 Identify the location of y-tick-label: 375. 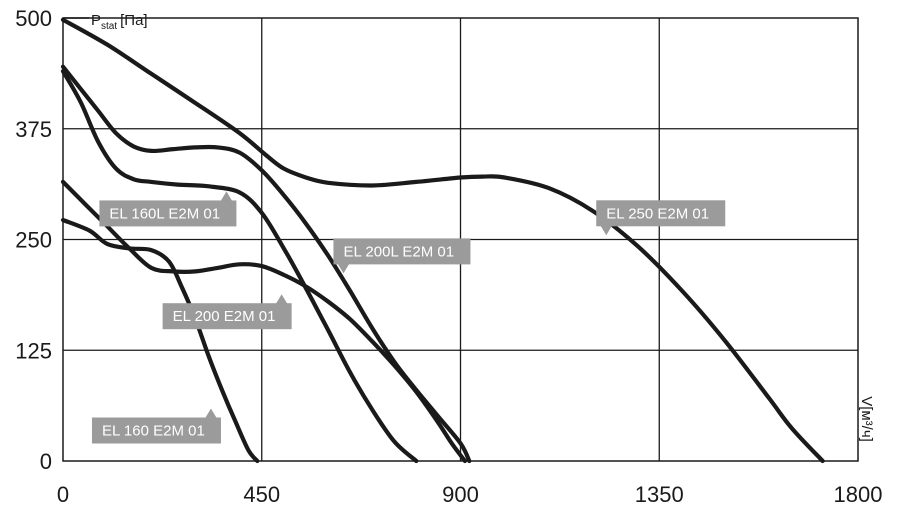
(33, 129).